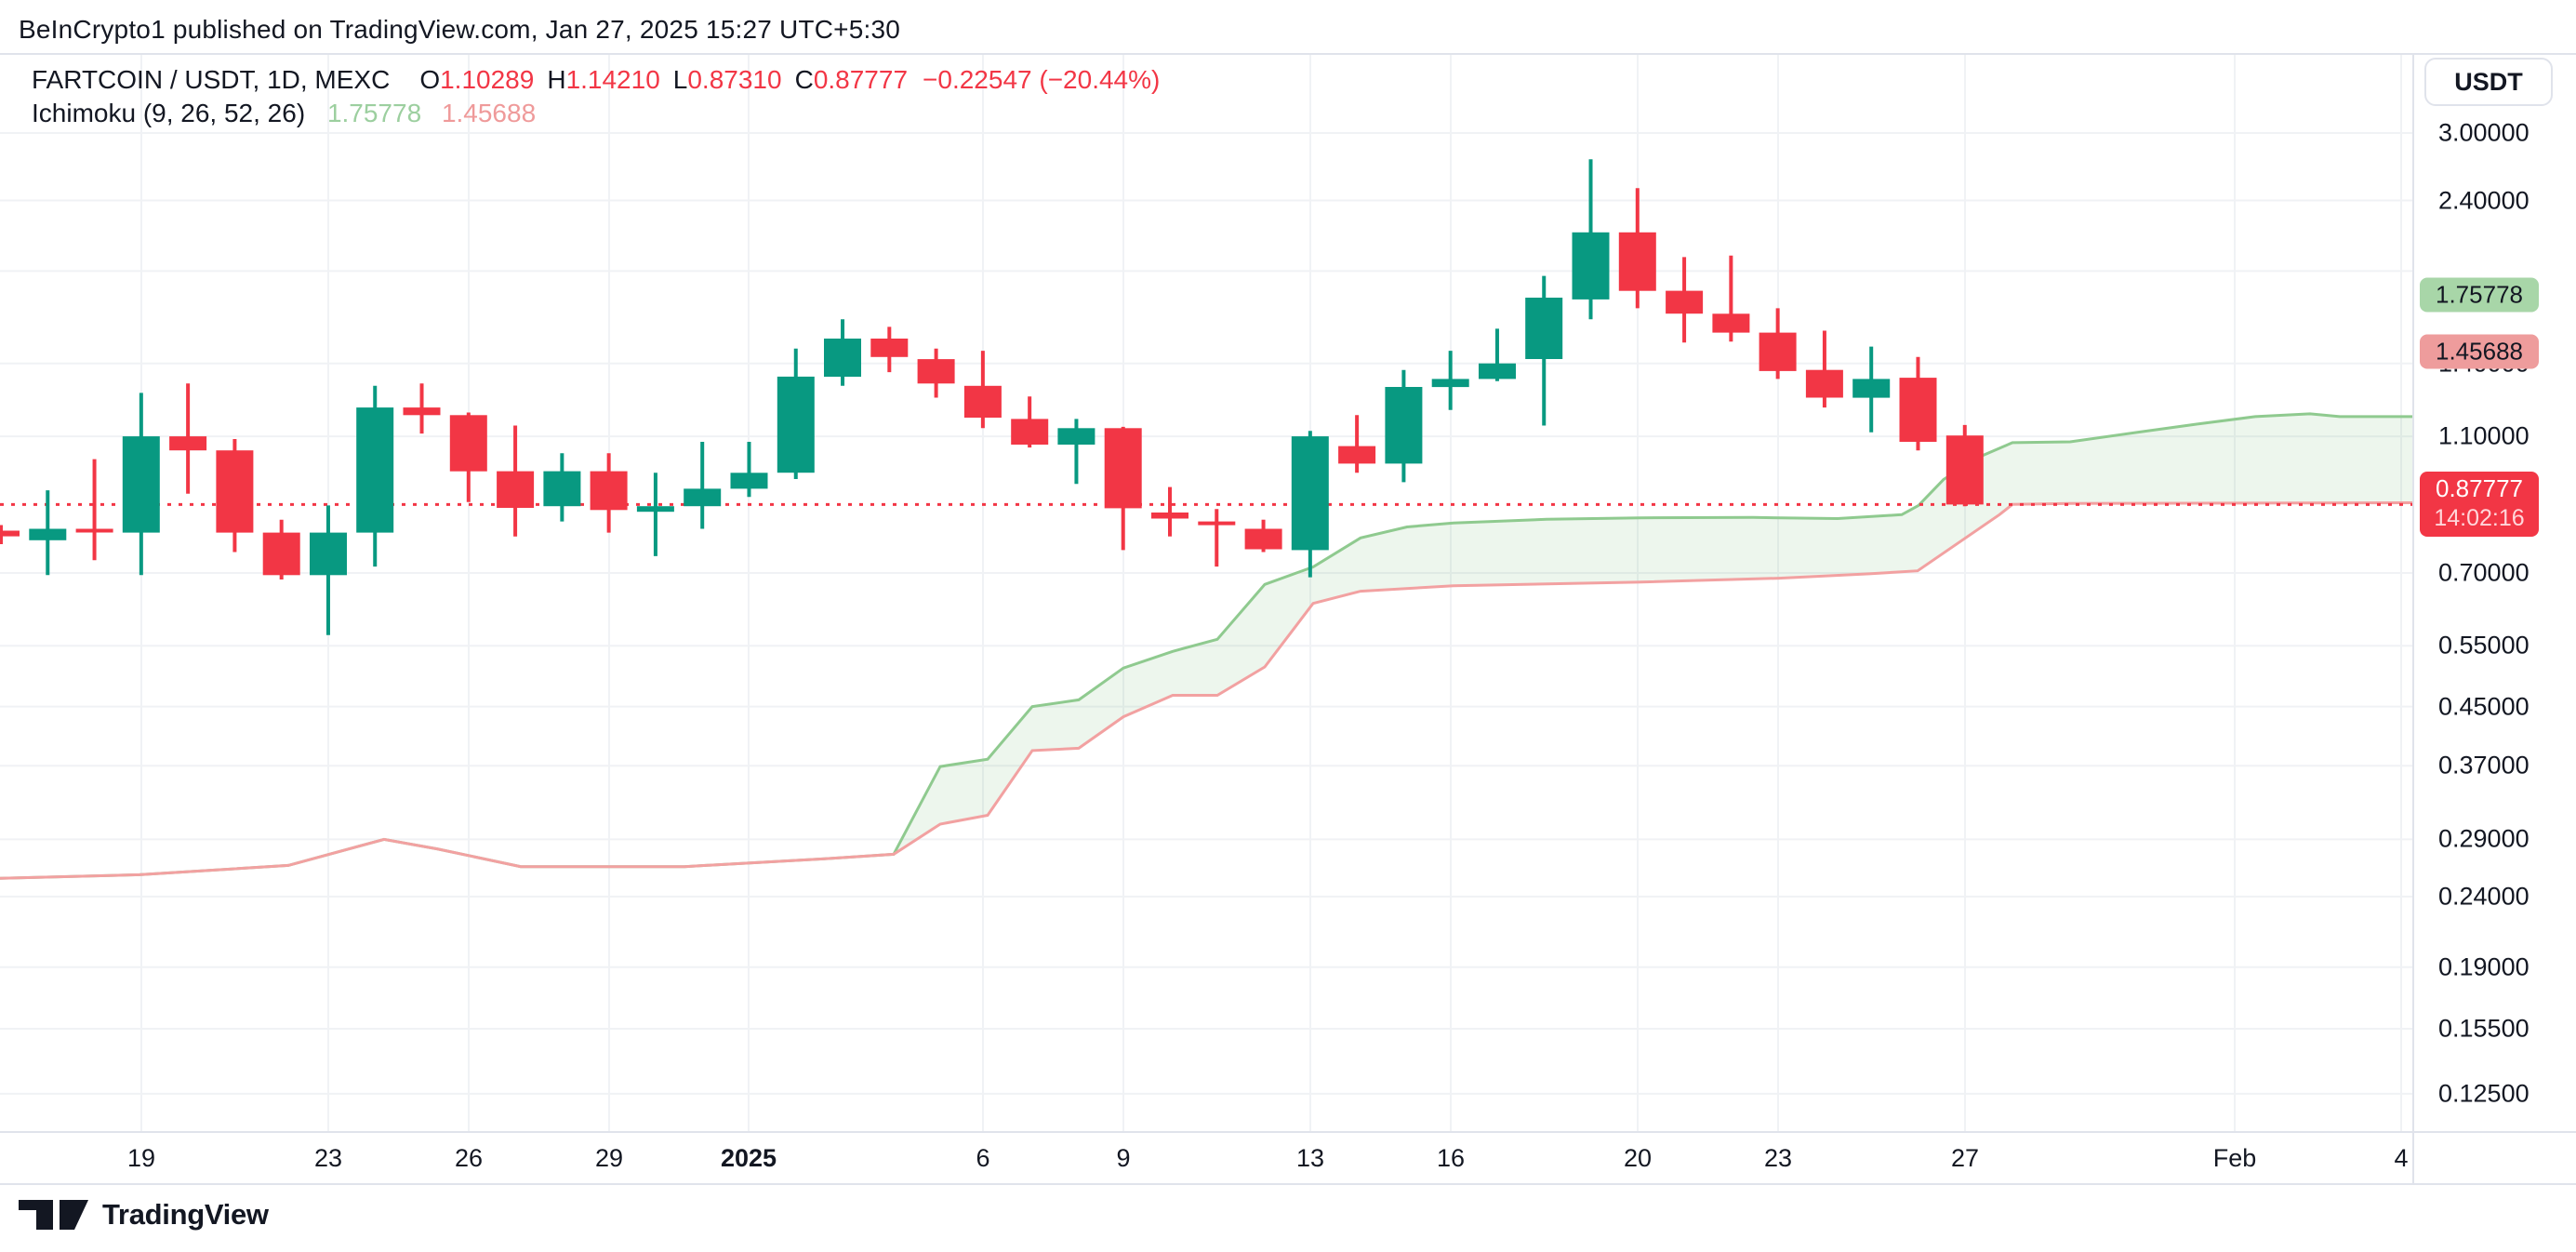 The height and width of the screenshot is (1252, 2576). Describe the element at coordinates (804, 79) in the screenshot. I see `ohlc-letter: C` at that location.